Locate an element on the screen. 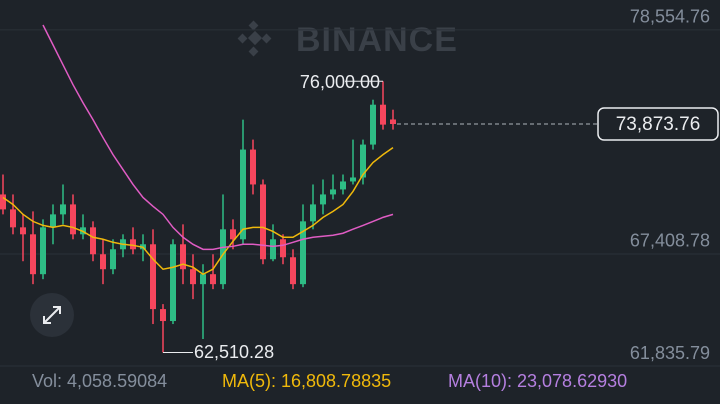  legend-entry: MA(5): 16,808.78835 is located at coordinates (306, 381).